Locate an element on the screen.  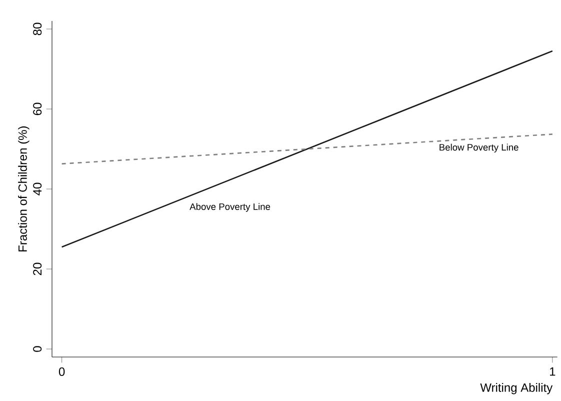
y-tick-label: 20 is located at coordinates (37, 269).